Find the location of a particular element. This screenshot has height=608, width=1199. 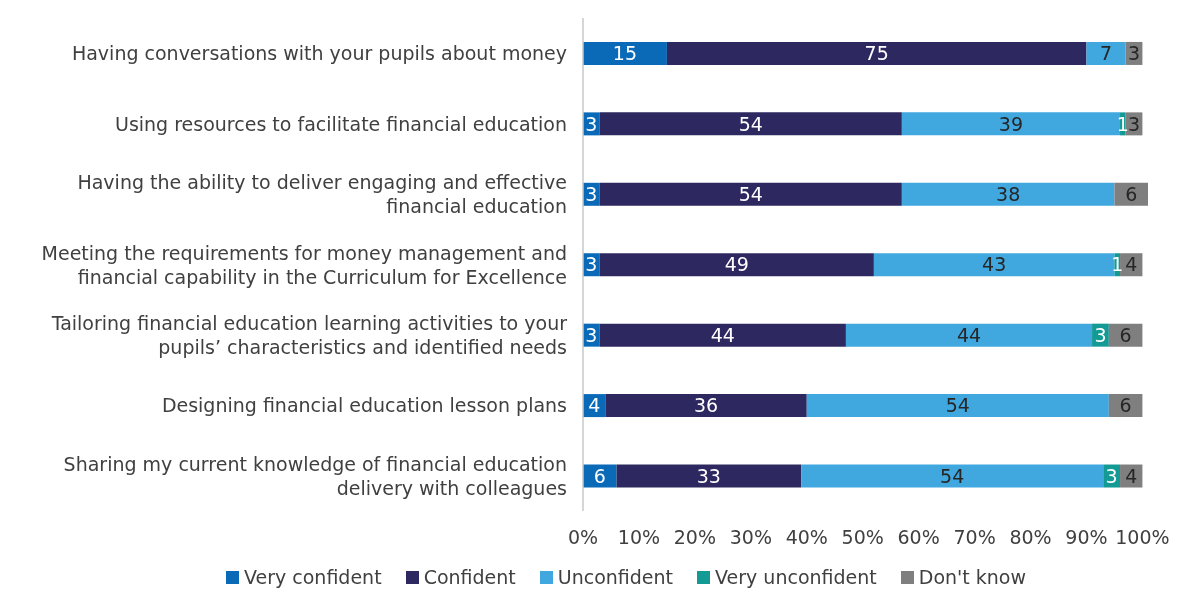

x-tick-label: 0% is located at coordinates (583, 537).